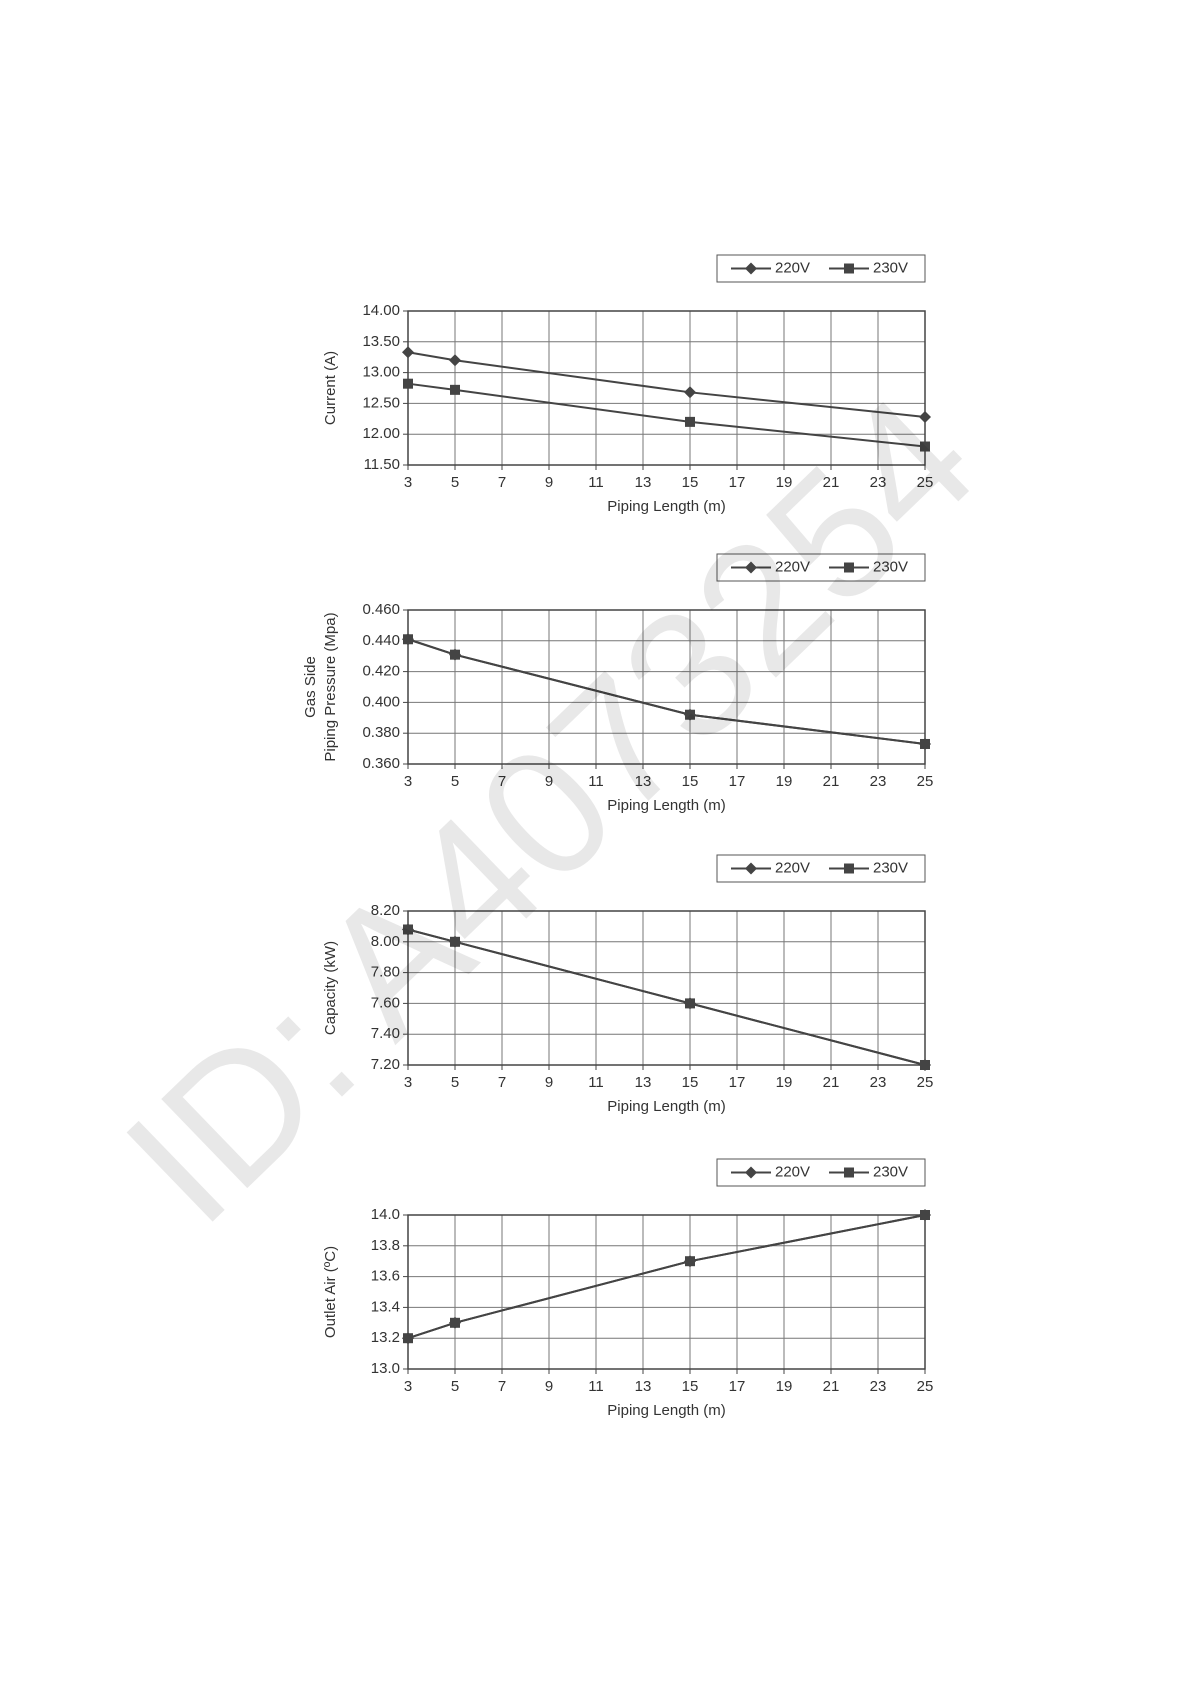 The width and height of the screenshot is (1190, 1684). What do you see at coordinates (408, 1082) in the screenshot?
I see `x-tick-label: 3` at bounding box center [408, 1082].